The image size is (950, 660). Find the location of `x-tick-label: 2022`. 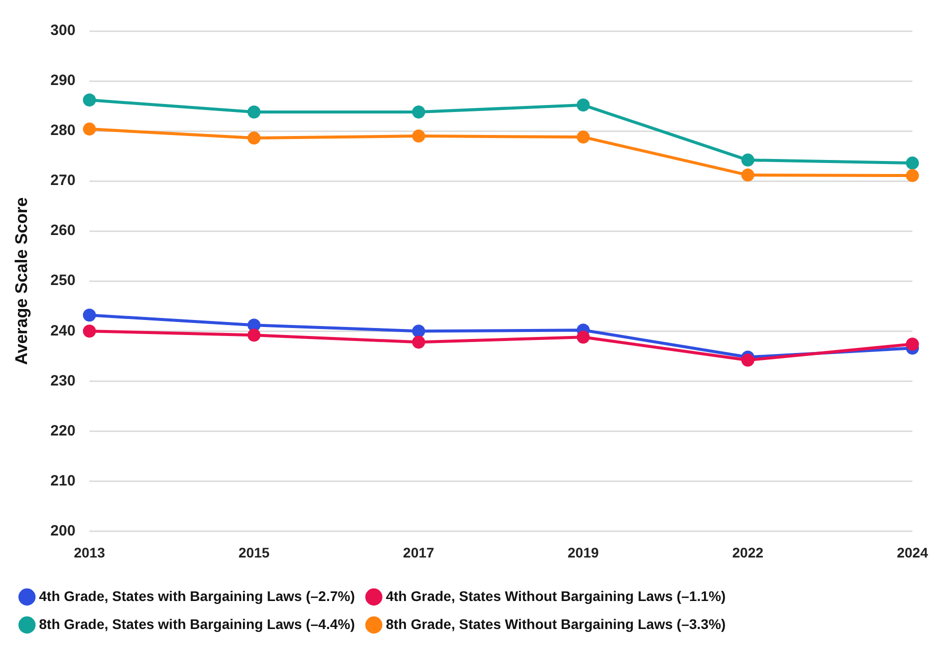

x-tick-label: 2022 is located at coordinates (748, 552).